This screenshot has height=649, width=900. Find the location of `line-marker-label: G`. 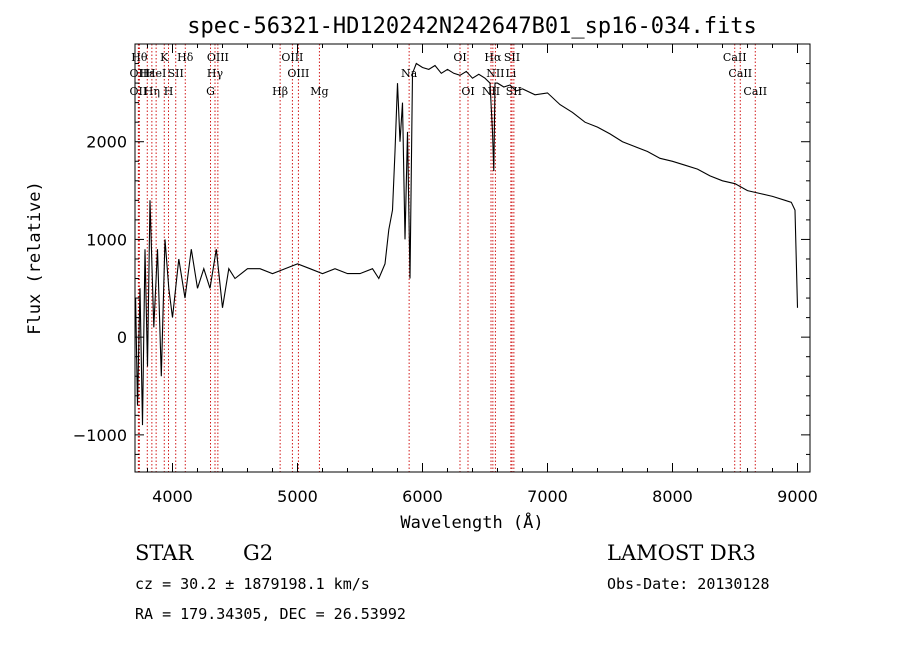

line-marker-label: G is located at coordinates (210, 91).